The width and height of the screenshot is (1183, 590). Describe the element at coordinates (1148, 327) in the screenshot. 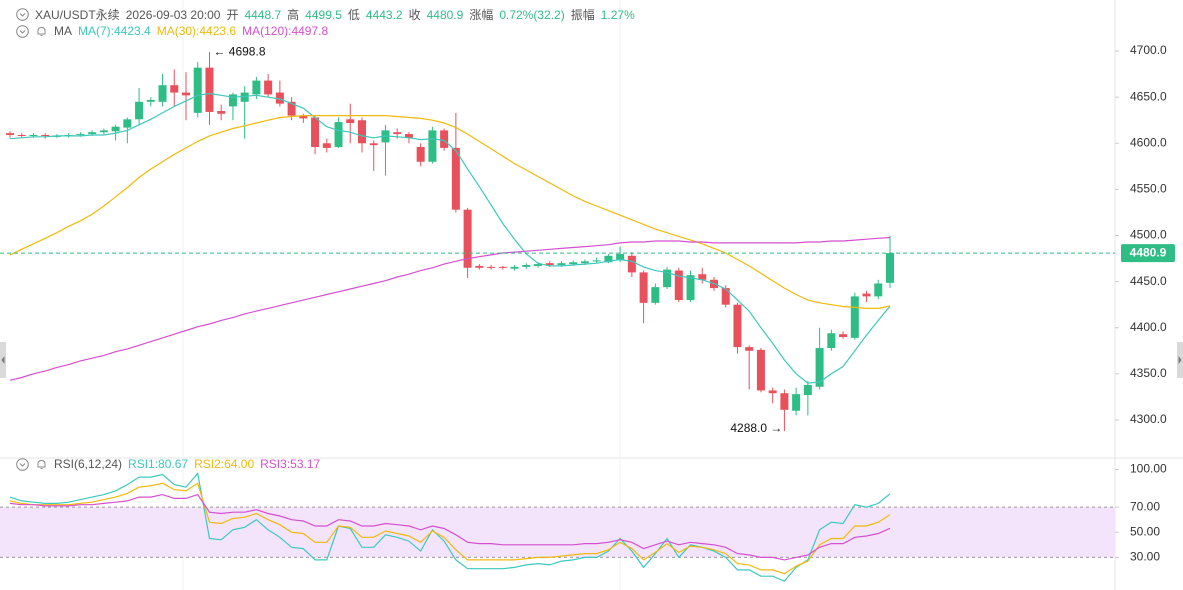

I see `y-tick-label: 4400.0` at that location.